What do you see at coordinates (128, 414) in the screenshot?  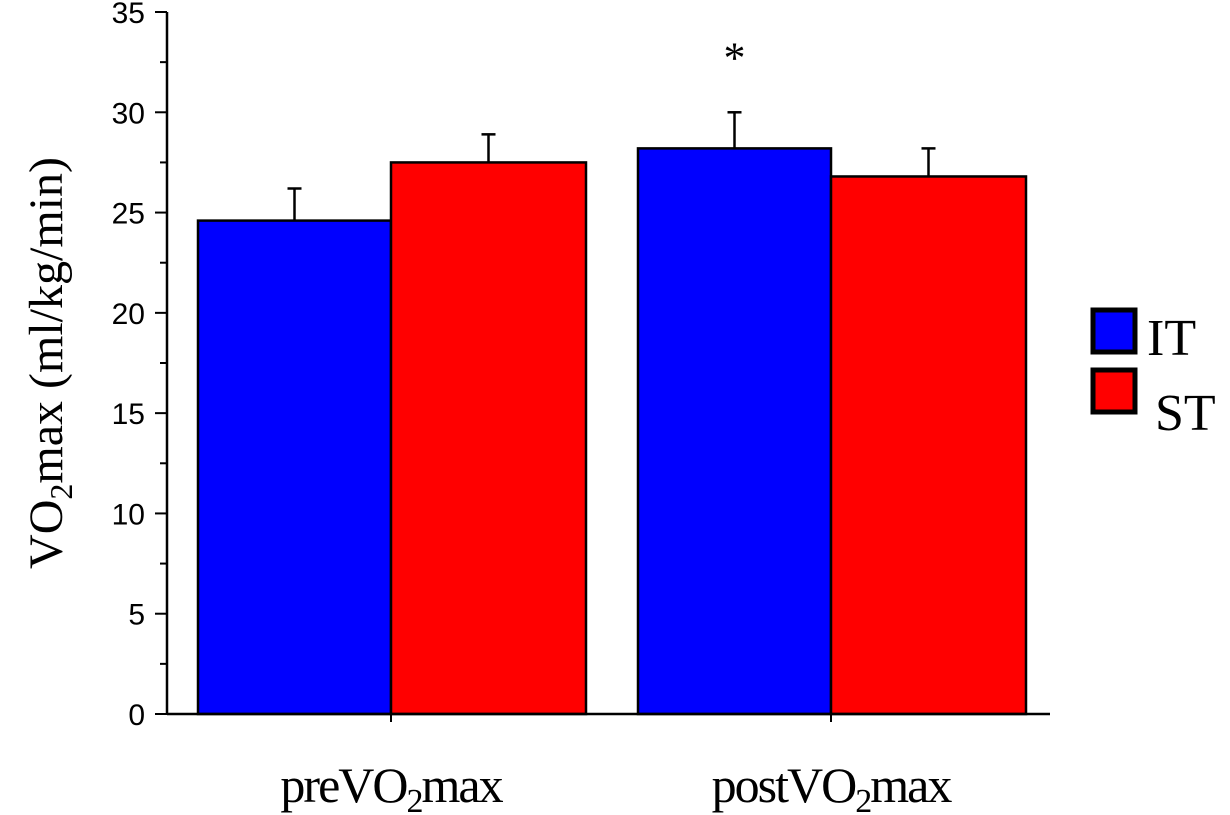 I see `y-tick-label: 15` at bounding box center [128, 414].